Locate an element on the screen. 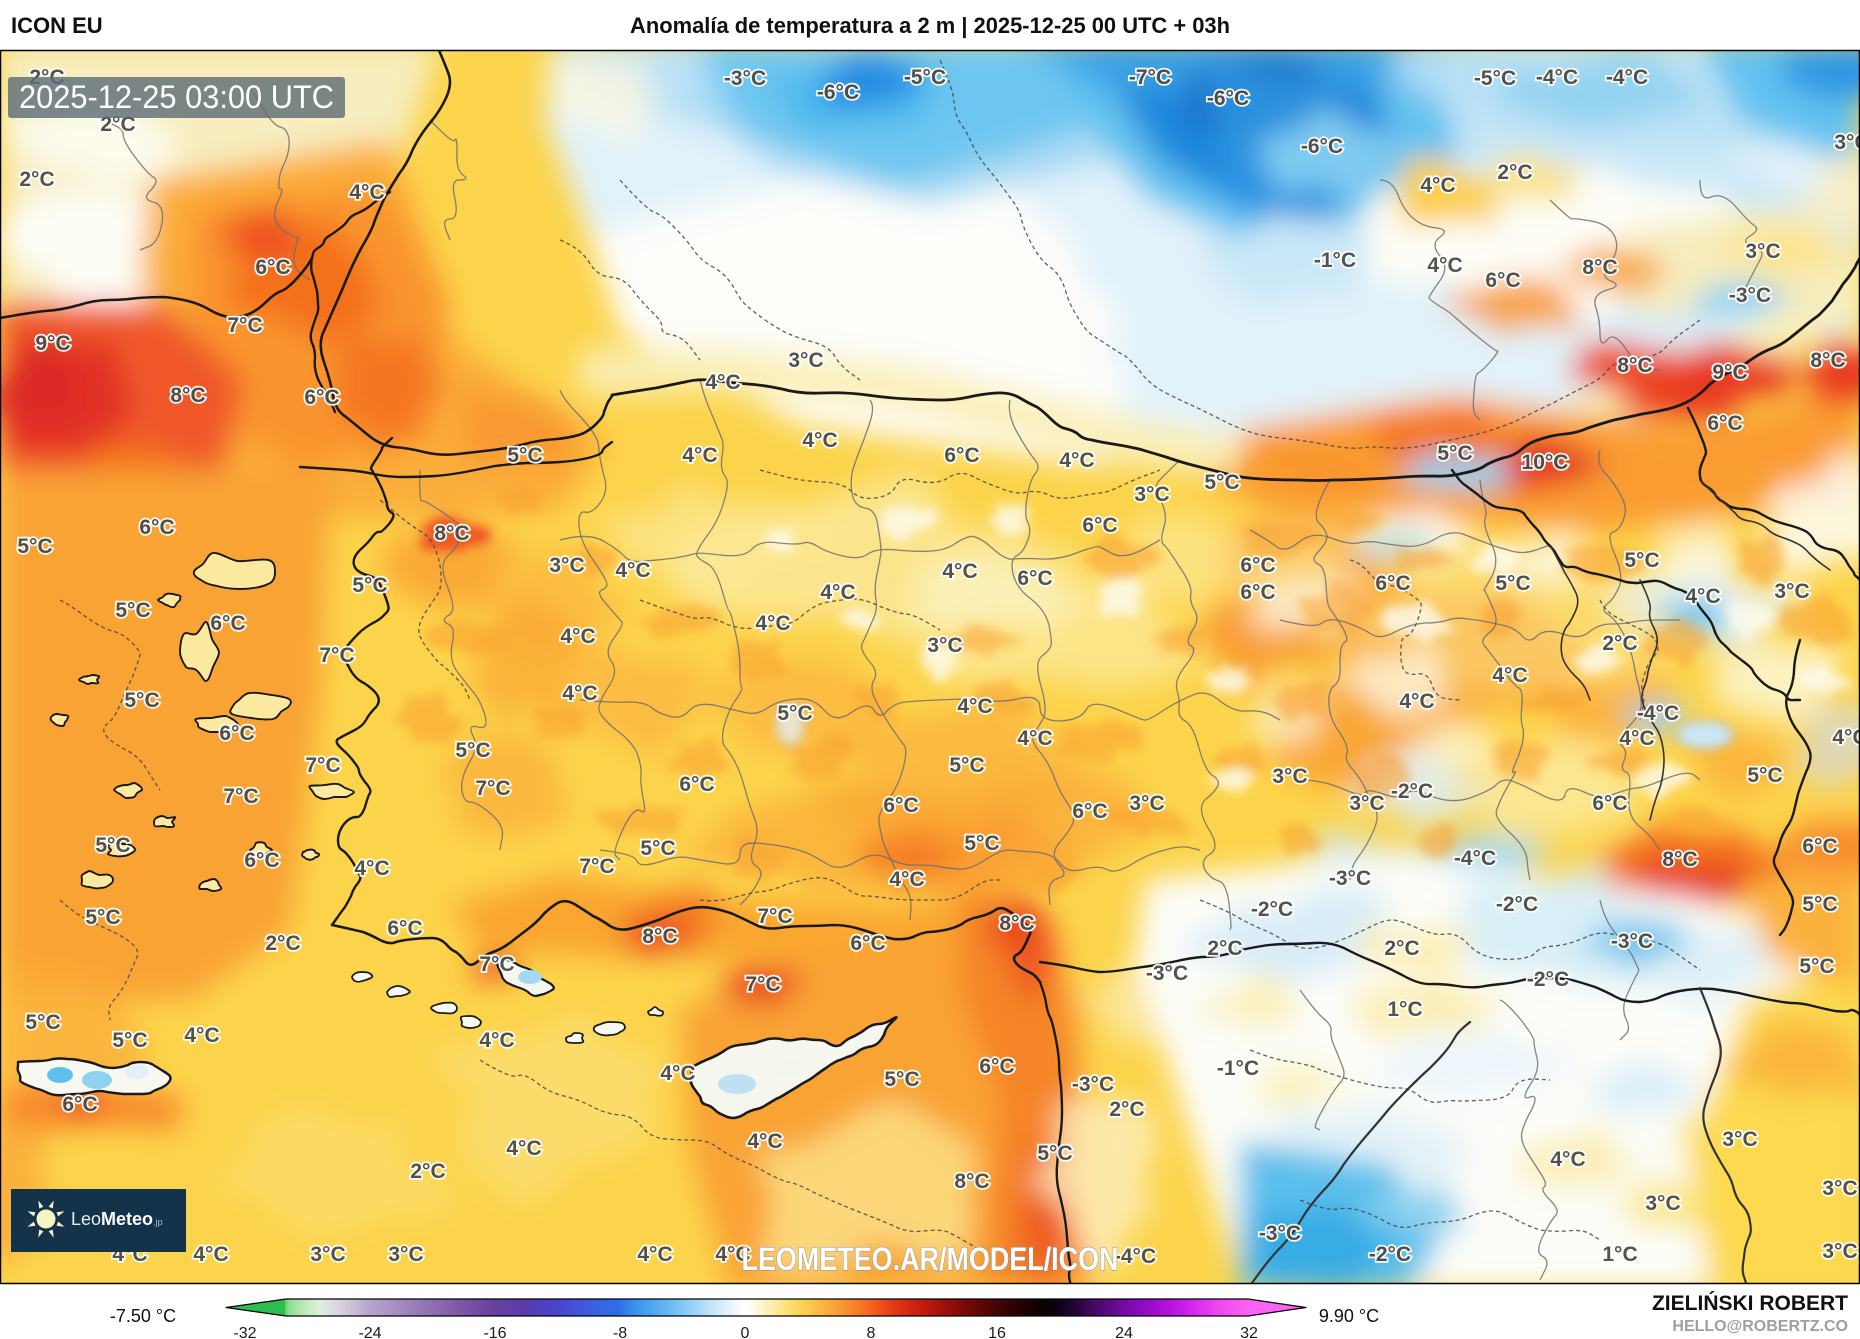  svg-text: -5°C is located at coordinates (1495, 78).